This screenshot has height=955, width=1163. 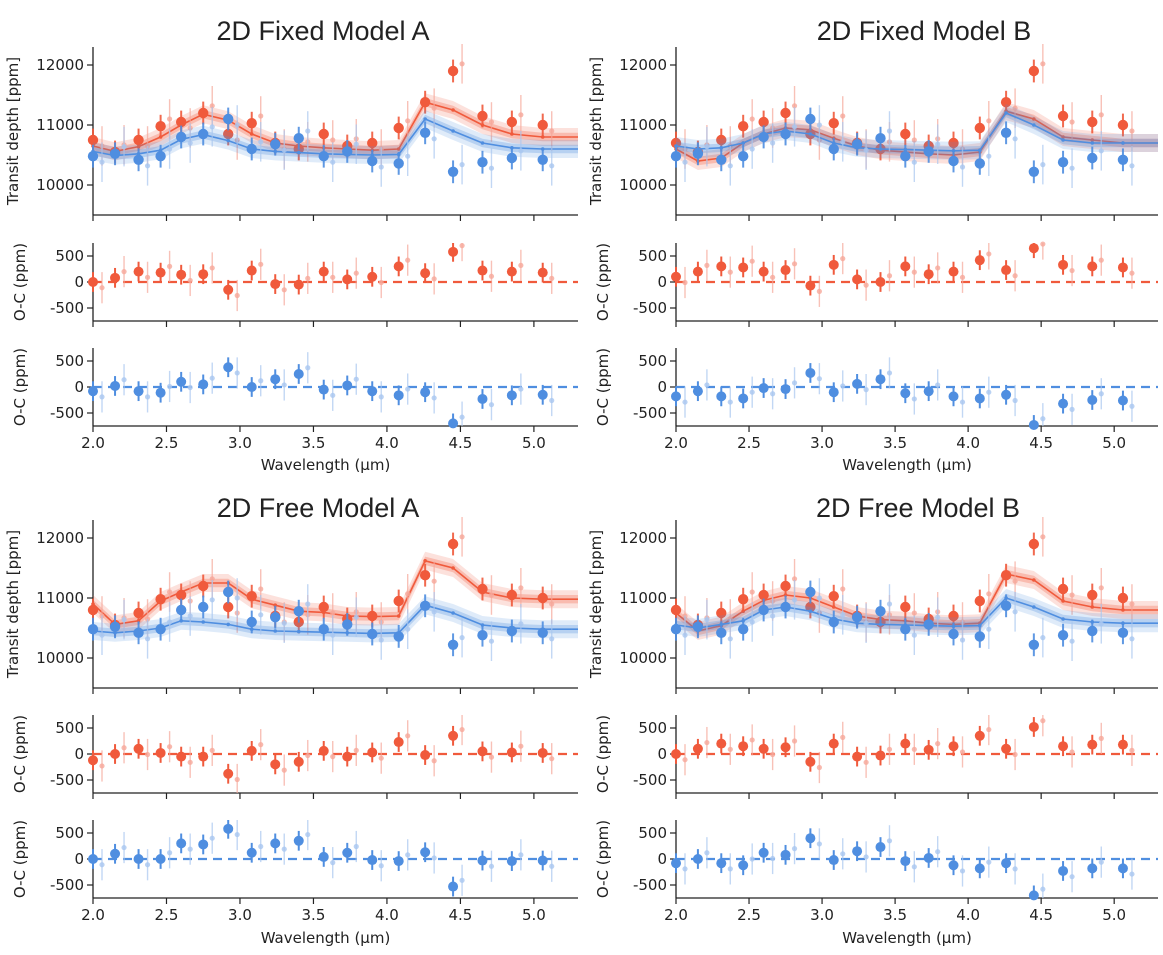 What do you see at coordinates (914, 146) in the screenshot?
I see `series-blue` at bounding box center [914, 146].